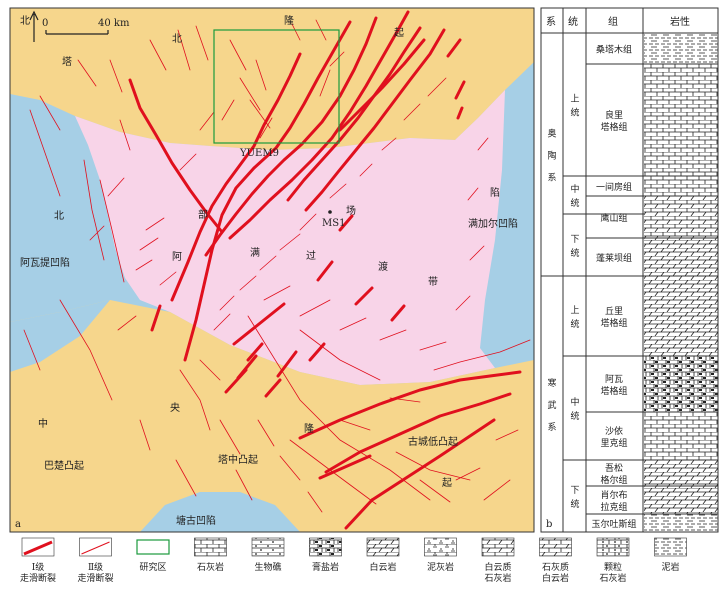 This screenshot has height=594, width=726. What do you see at coordinates (555, 567) in the screenshot?
I see `legend-limy-dolomite-label: 石灰质` at bounding box center [555, 567].